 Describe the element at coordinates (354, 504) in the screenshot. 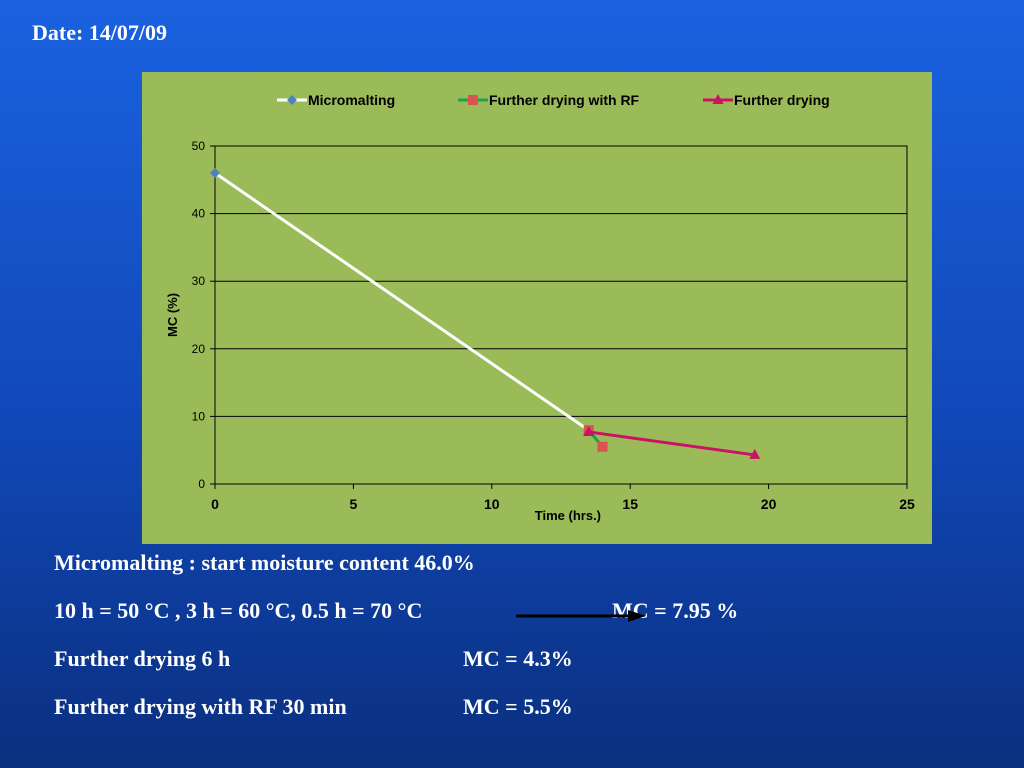

I see `x-tick-label: 5` at that location.